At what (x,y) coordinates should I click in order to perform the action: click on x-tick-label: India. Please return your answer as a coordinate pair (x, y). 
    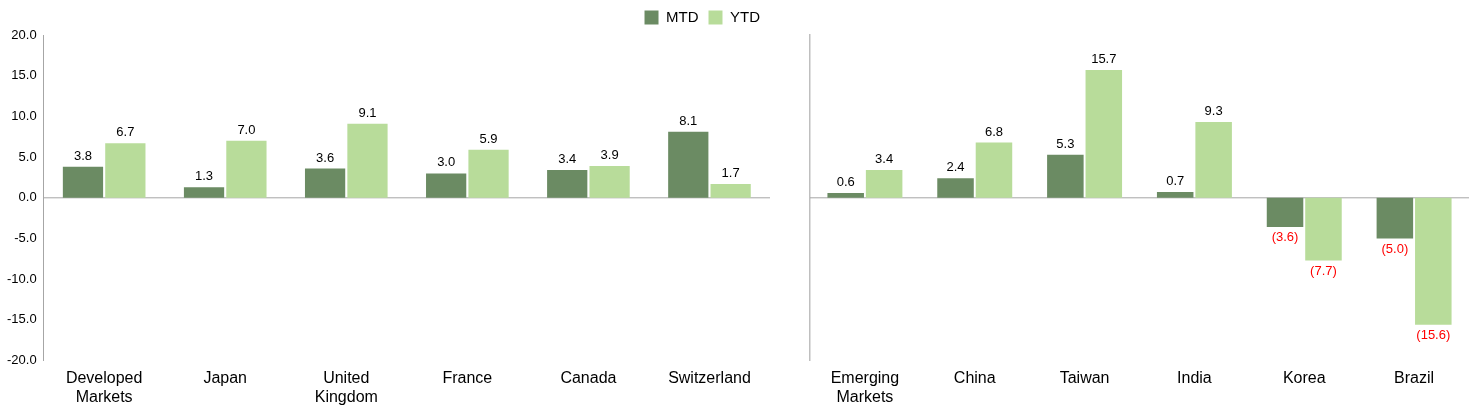
    Looking at the image, I should click on (1194, 377).